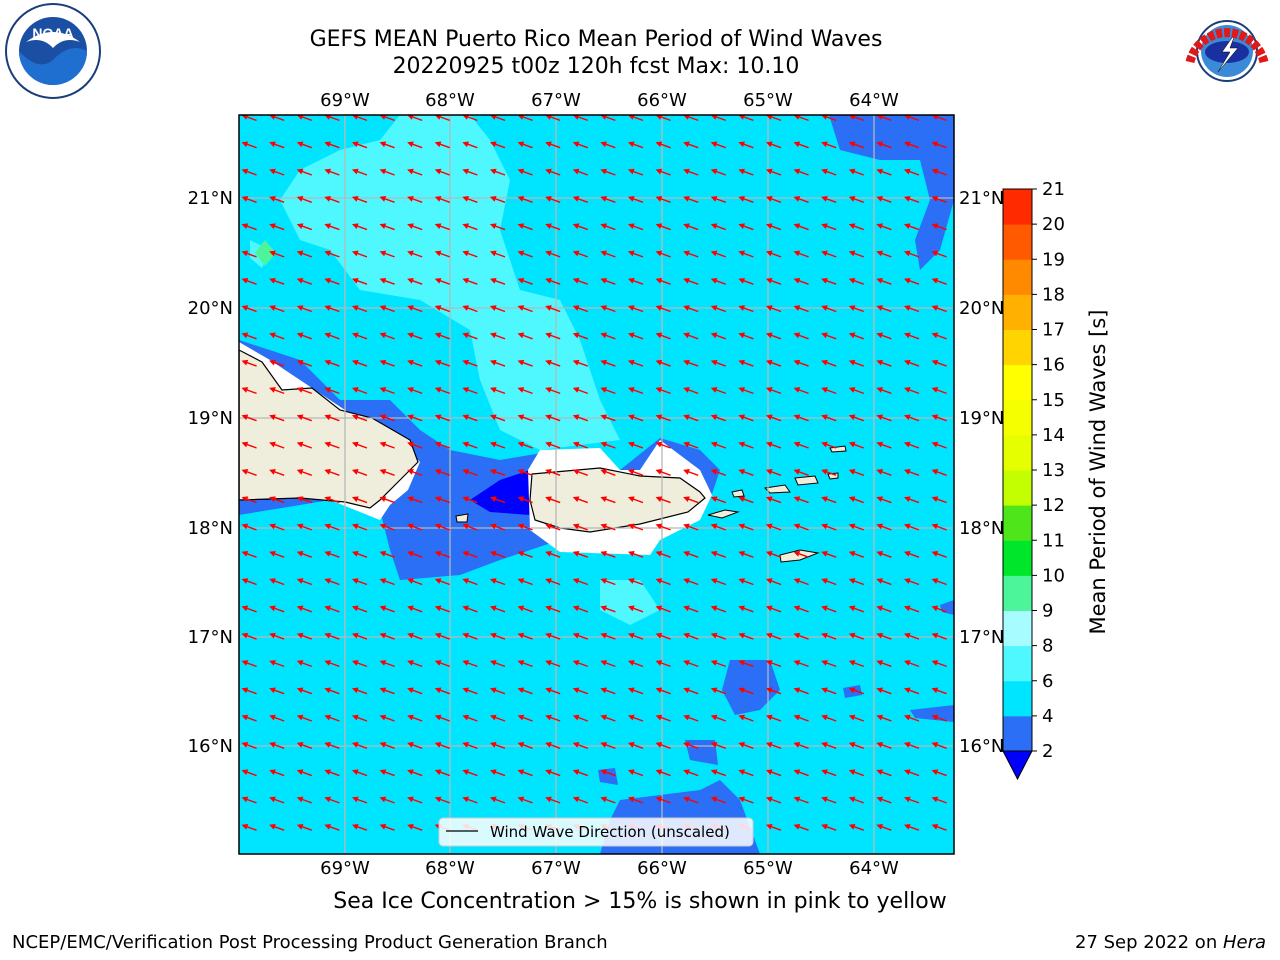 The image size is (1280, 960). Describe the element at coordinates (210, 746) in the screenshot. I see `lat-label-left: 16°N` at that location.